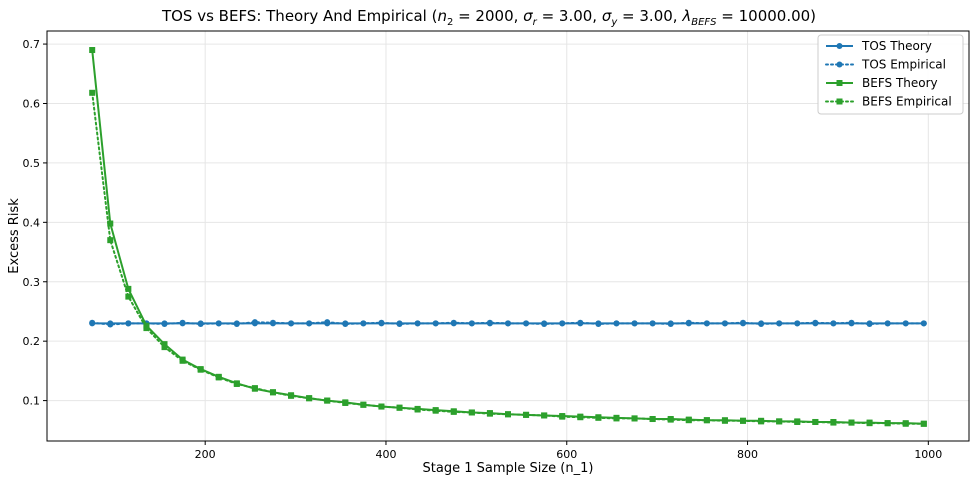 The image size is (977, 485). Describe the element at coordinates (508, 468) in the screenshot. I see `x-axis-title: Stage 1 Sample Size (n_1)` at that location.